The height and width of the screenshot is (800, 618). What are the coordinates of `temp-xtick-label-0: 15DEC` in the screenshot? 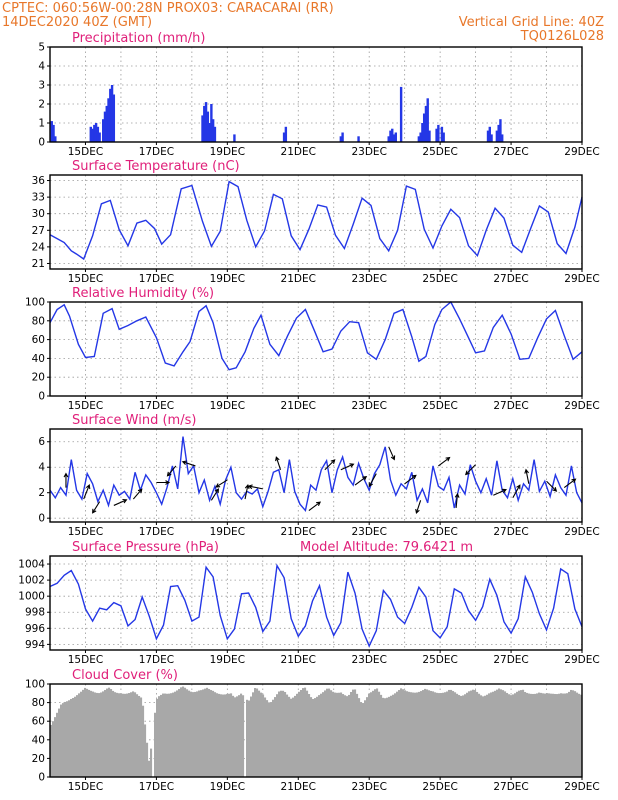 It's located at (85, 279).